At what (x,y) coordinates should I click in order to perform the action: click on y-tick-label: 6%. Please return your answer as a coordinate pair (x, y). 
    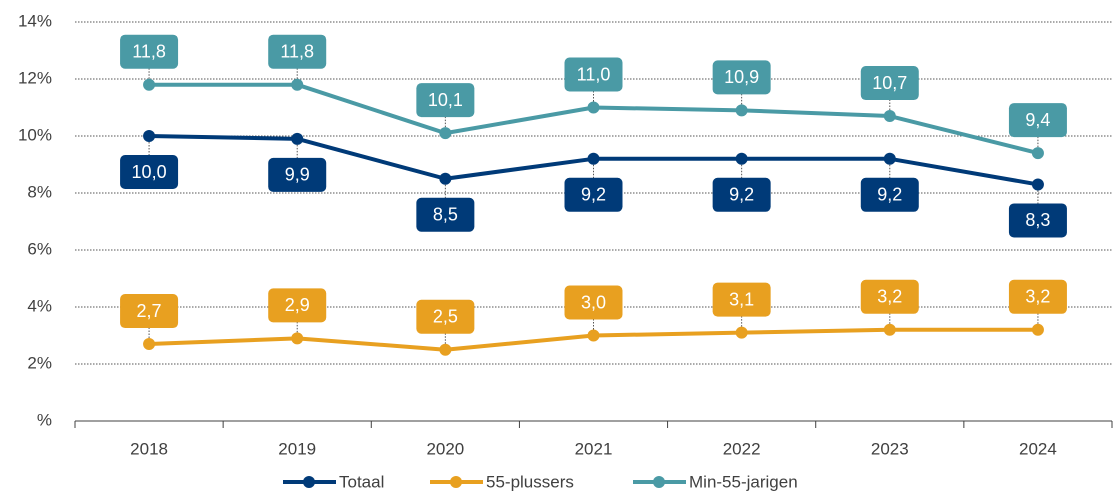
    Looking at the image, I should click on (39, 248).